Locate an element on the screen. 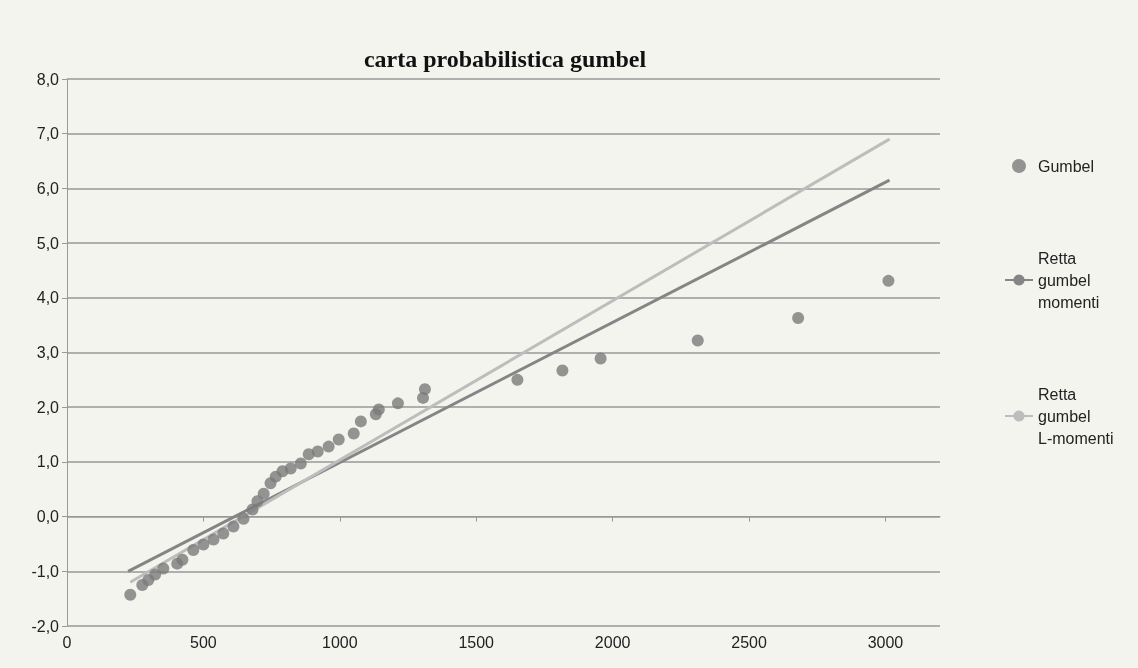  x-tick-label: 3000 is located at coordinates (885, 642).